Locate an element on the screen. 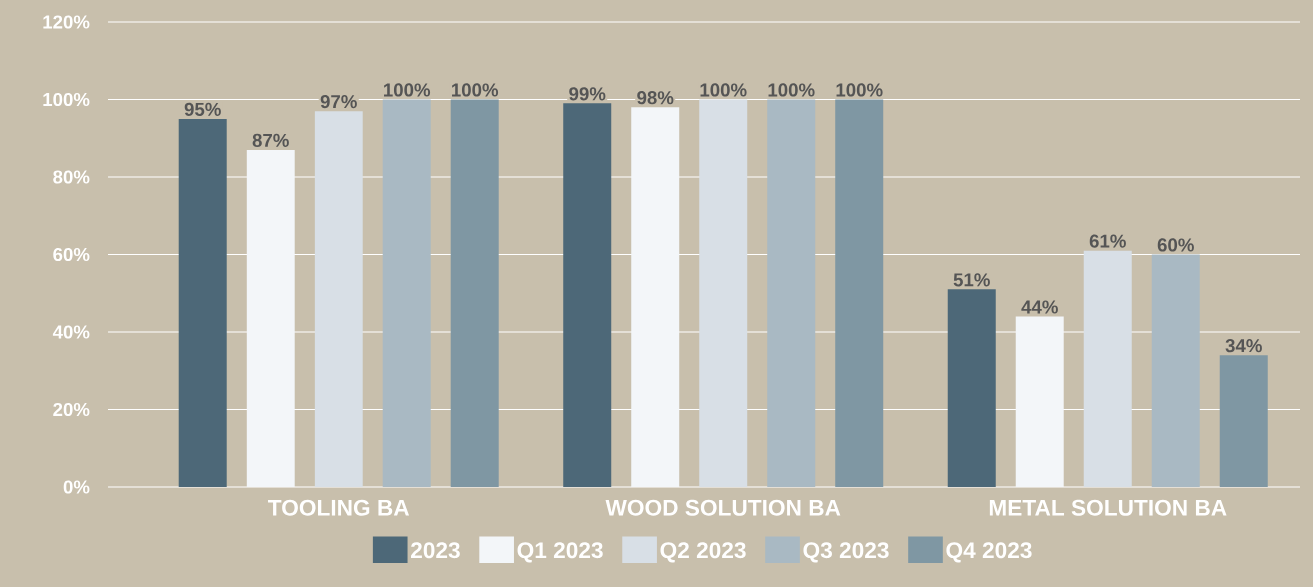 The width and height of the screenshot is (1313, 587). x-tick-label: TOOLING BA is located at coordinates (339, 507).